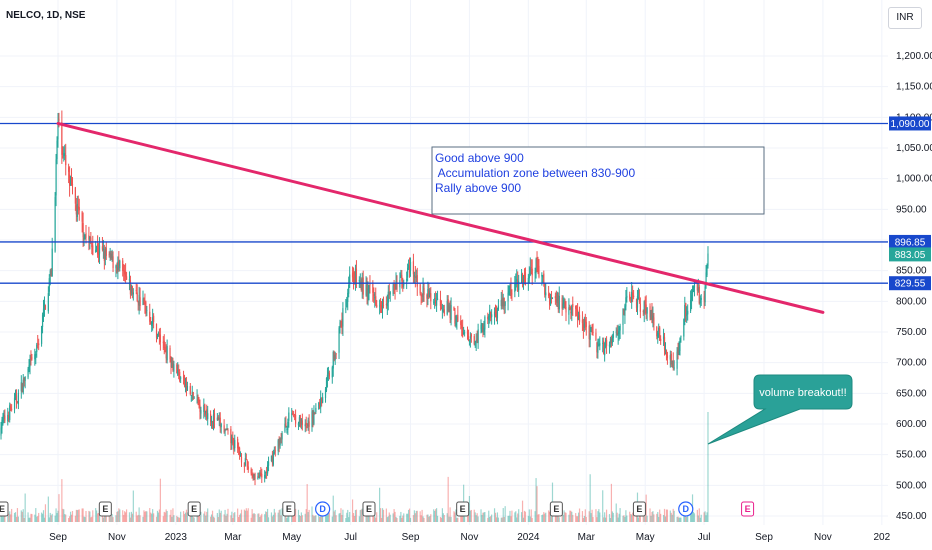  What do you see at coordinates (411, 537) in the screenshot?
I see `x-tick-label: Sep` at bounding box center [411, 537].